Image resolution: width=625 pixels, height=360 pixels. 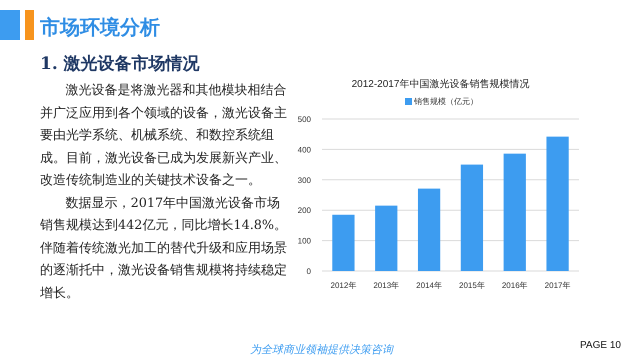 What do you see at coordinates (164, 136) in the screenshot?
I see `text: 激光设备是将激光器和其他模块相结合并广泛应用到各个领域的设备，激光设备主要由光学系统、机械系统、和数控系统组成。目前，激光设备已成为发展新兴产业、改造传统制造业的关键技术设备之一。` at bounding box center [164, 136].